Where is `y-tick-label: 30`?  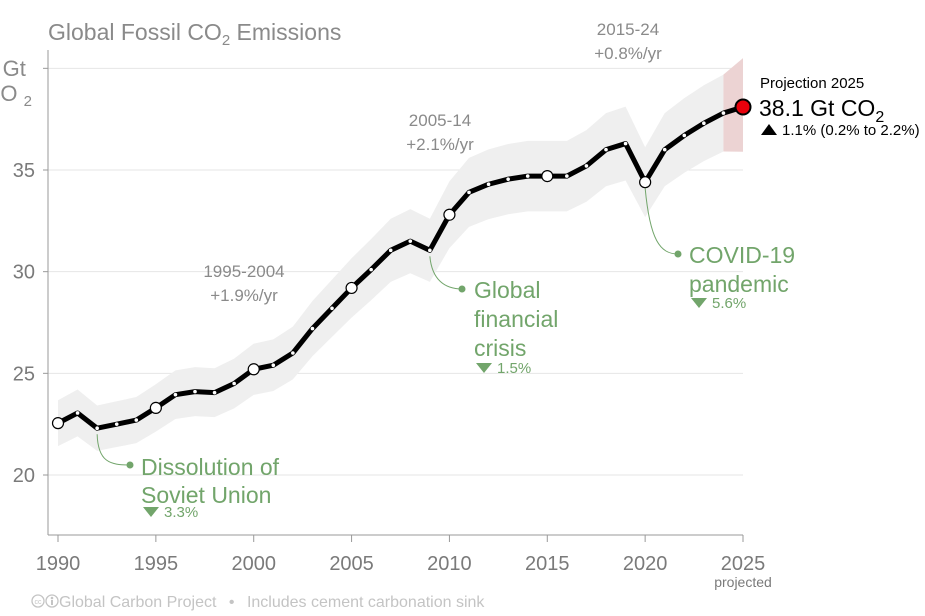
y-tick-label: 30 is located at coordinates (24, 273).